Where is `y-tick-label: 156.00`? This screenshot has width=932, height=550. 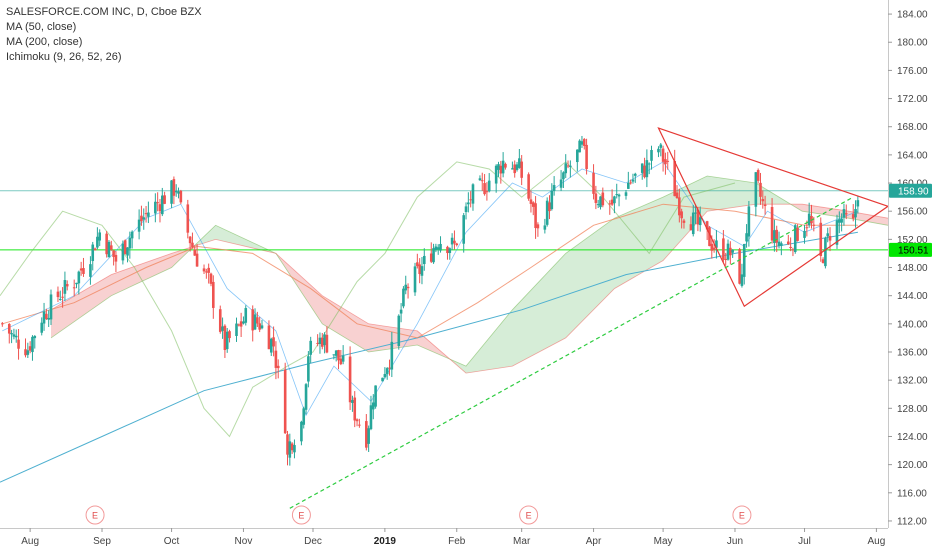
y-tick-label: 156.00 is located at coordinates (912, 212).